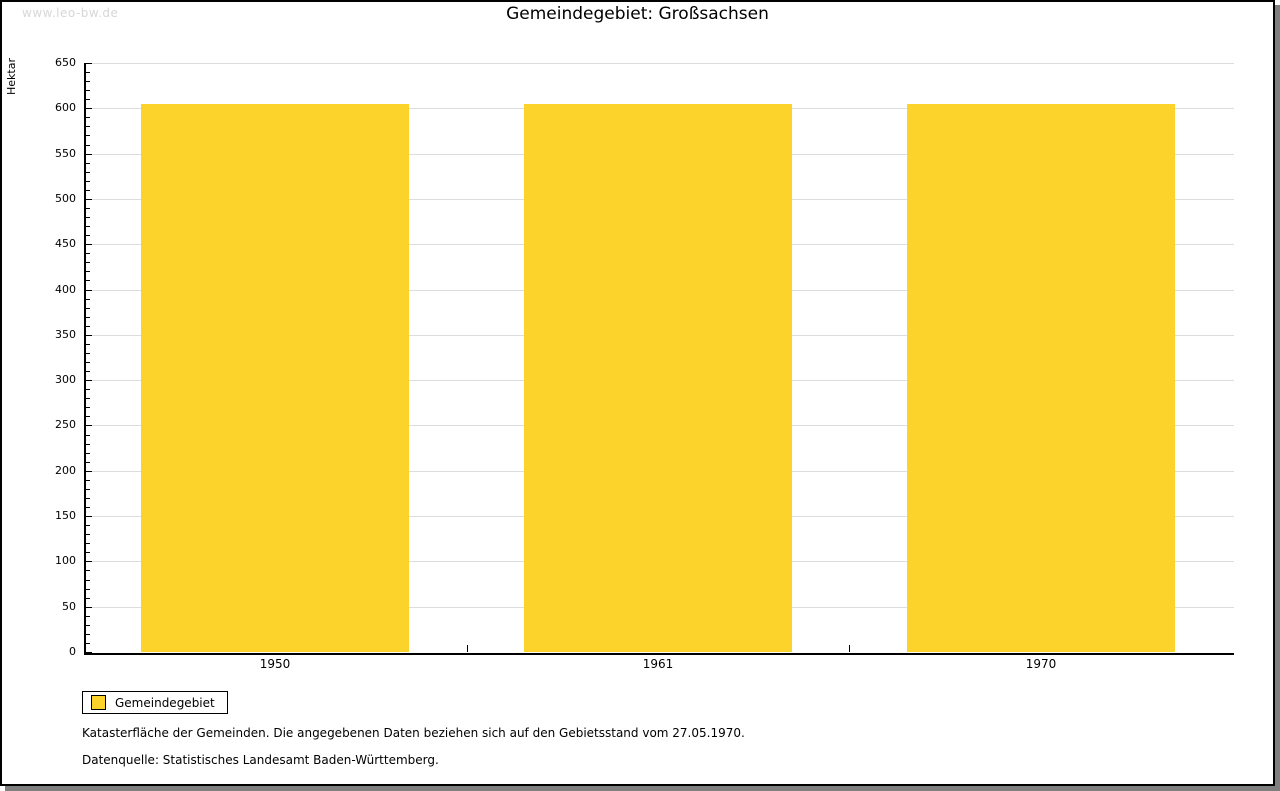 This screenshot has height=791, width=1280. Describe the element at coordinates (275, 664) in the screenshot. I see `x-tick-label: 1950` at that location.